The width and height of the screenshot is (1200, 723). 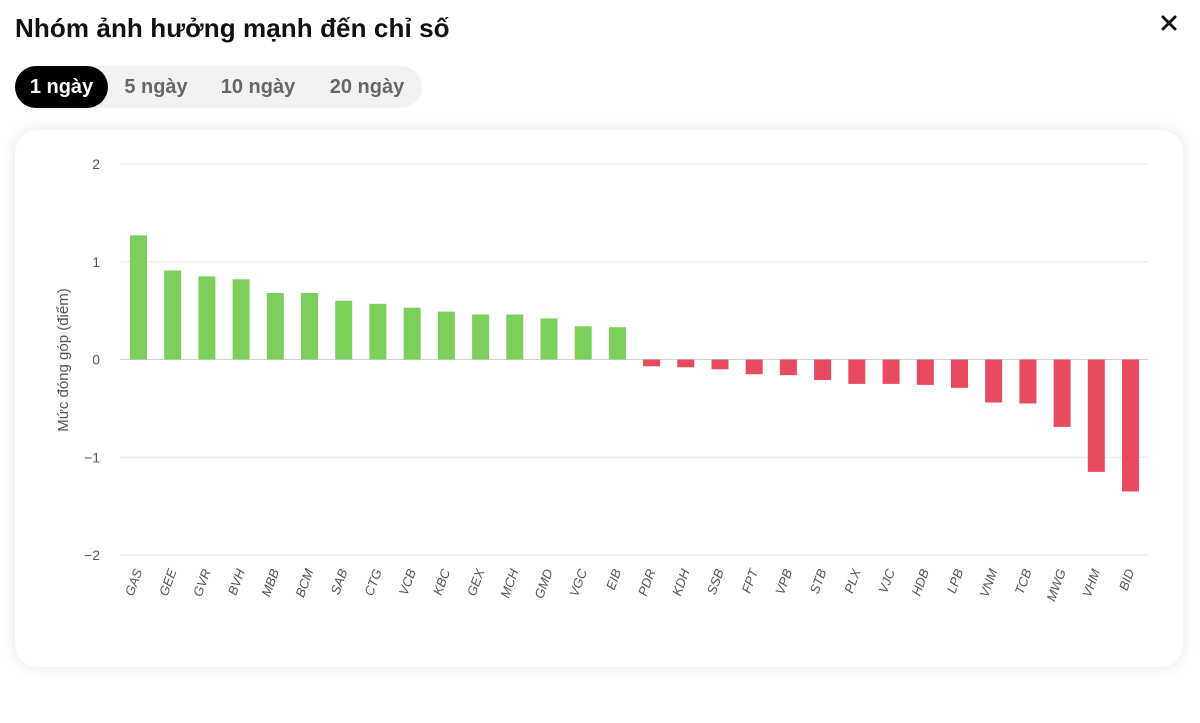 I want to click on y-tick-label: 2, so click(x=96, y=164).